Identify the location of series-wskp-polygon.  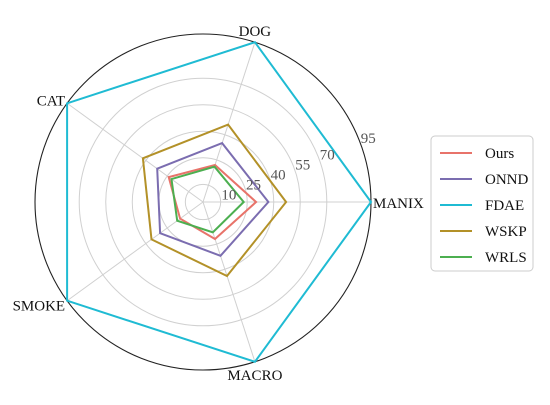
(214, 200).